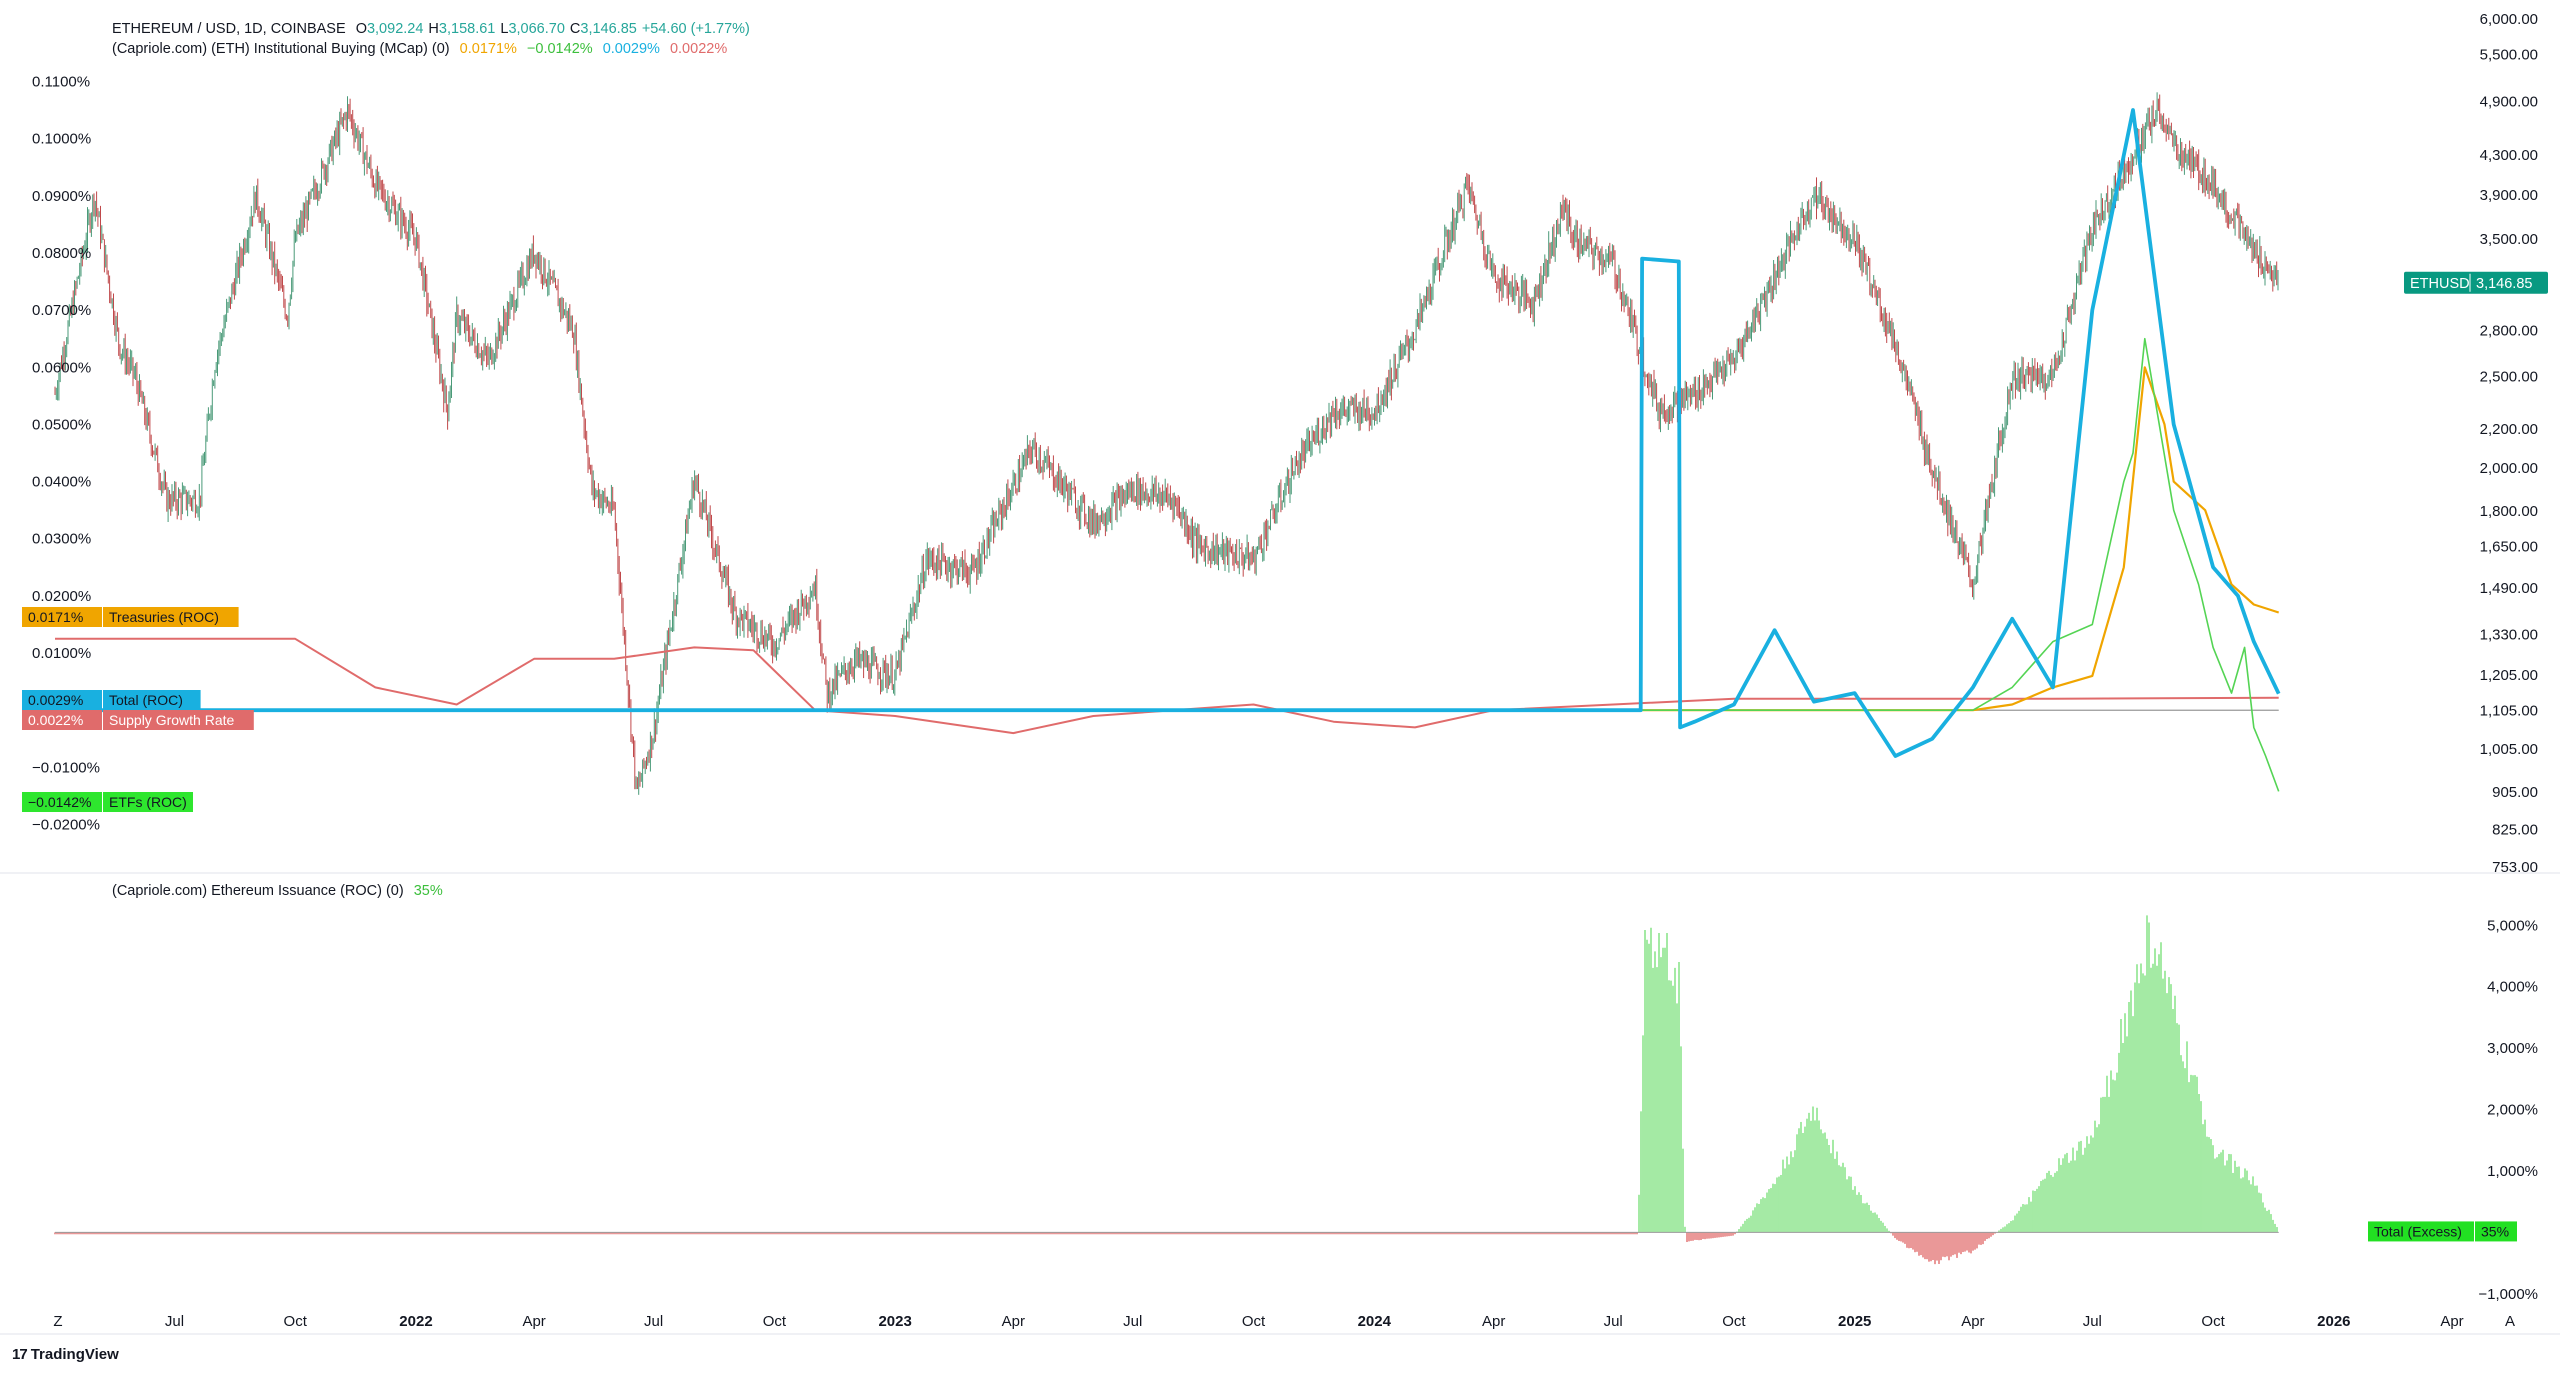 This screenshot has height=1377, width=2560. I want to click on indicator1-value-treasuries: 0.0171%, so click(488, 49).